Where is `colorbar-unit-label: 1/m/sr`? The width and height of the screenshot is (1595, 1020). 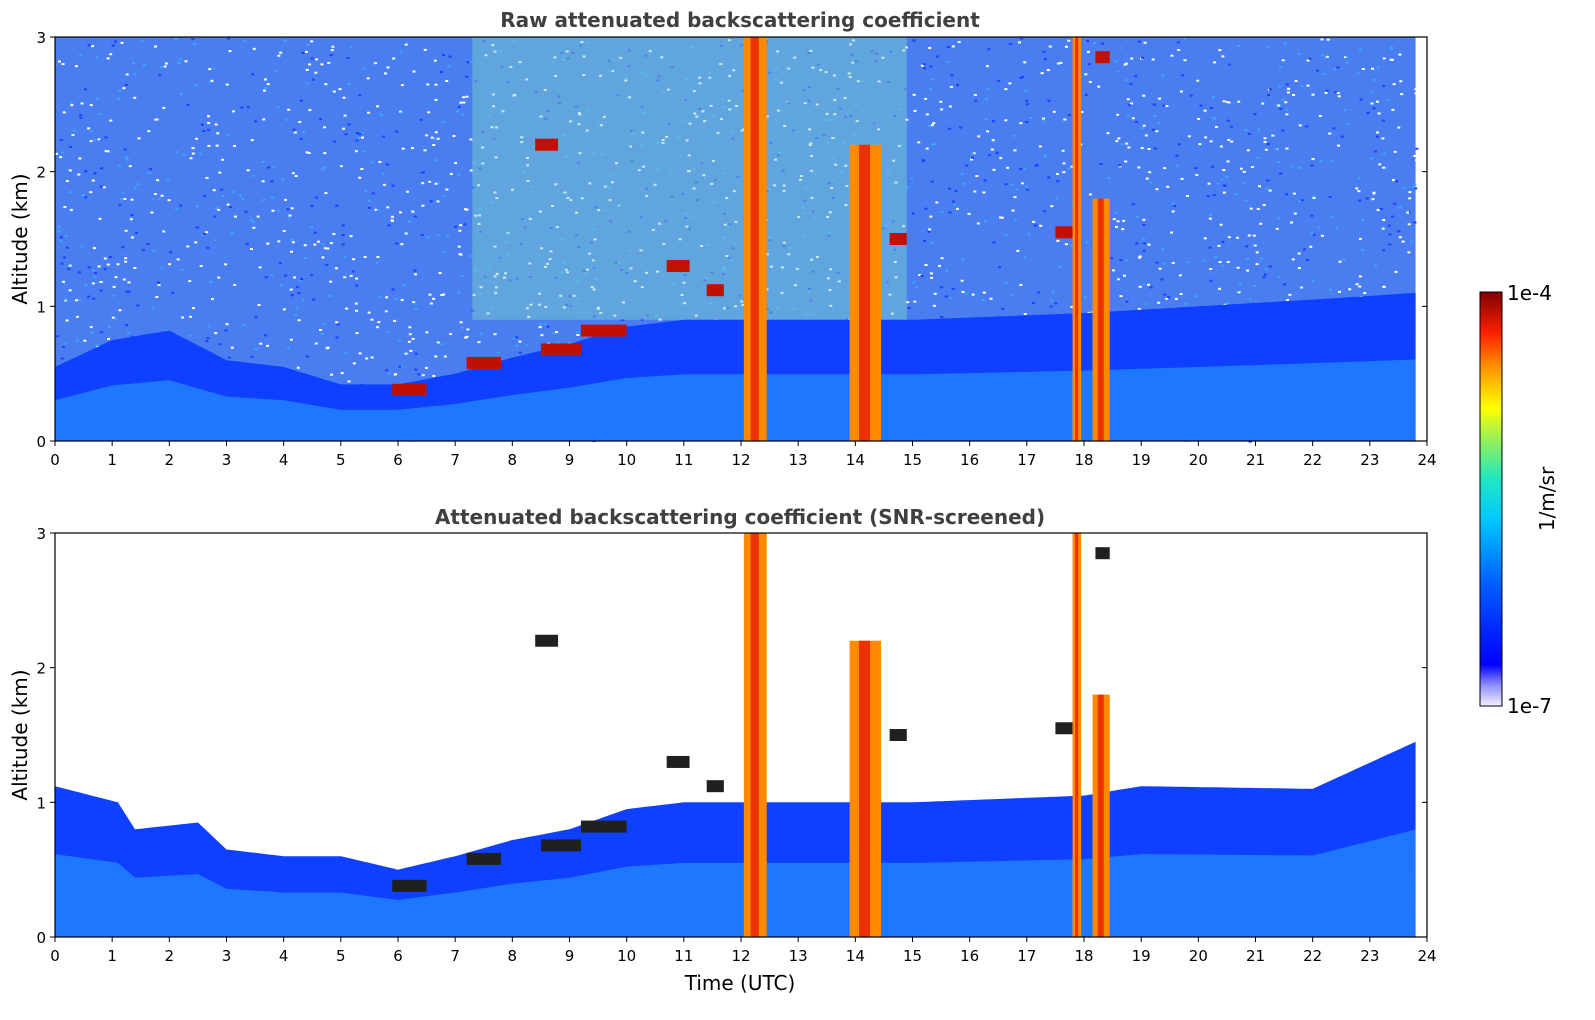 colorbar-unit-label: 1/m/sr is located at coordinates (1547, 498).